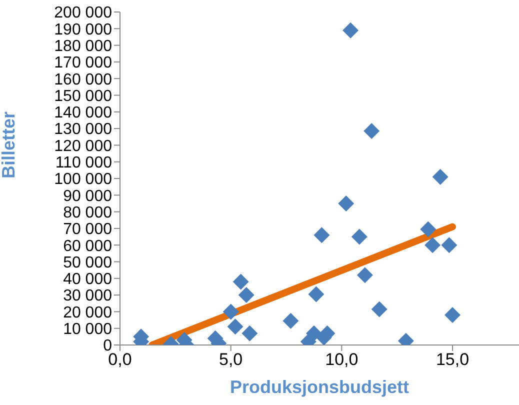  Describe the element at coordinates (83, 79) in the screenshot. I see `y-tick-label: 160 000` at that location.